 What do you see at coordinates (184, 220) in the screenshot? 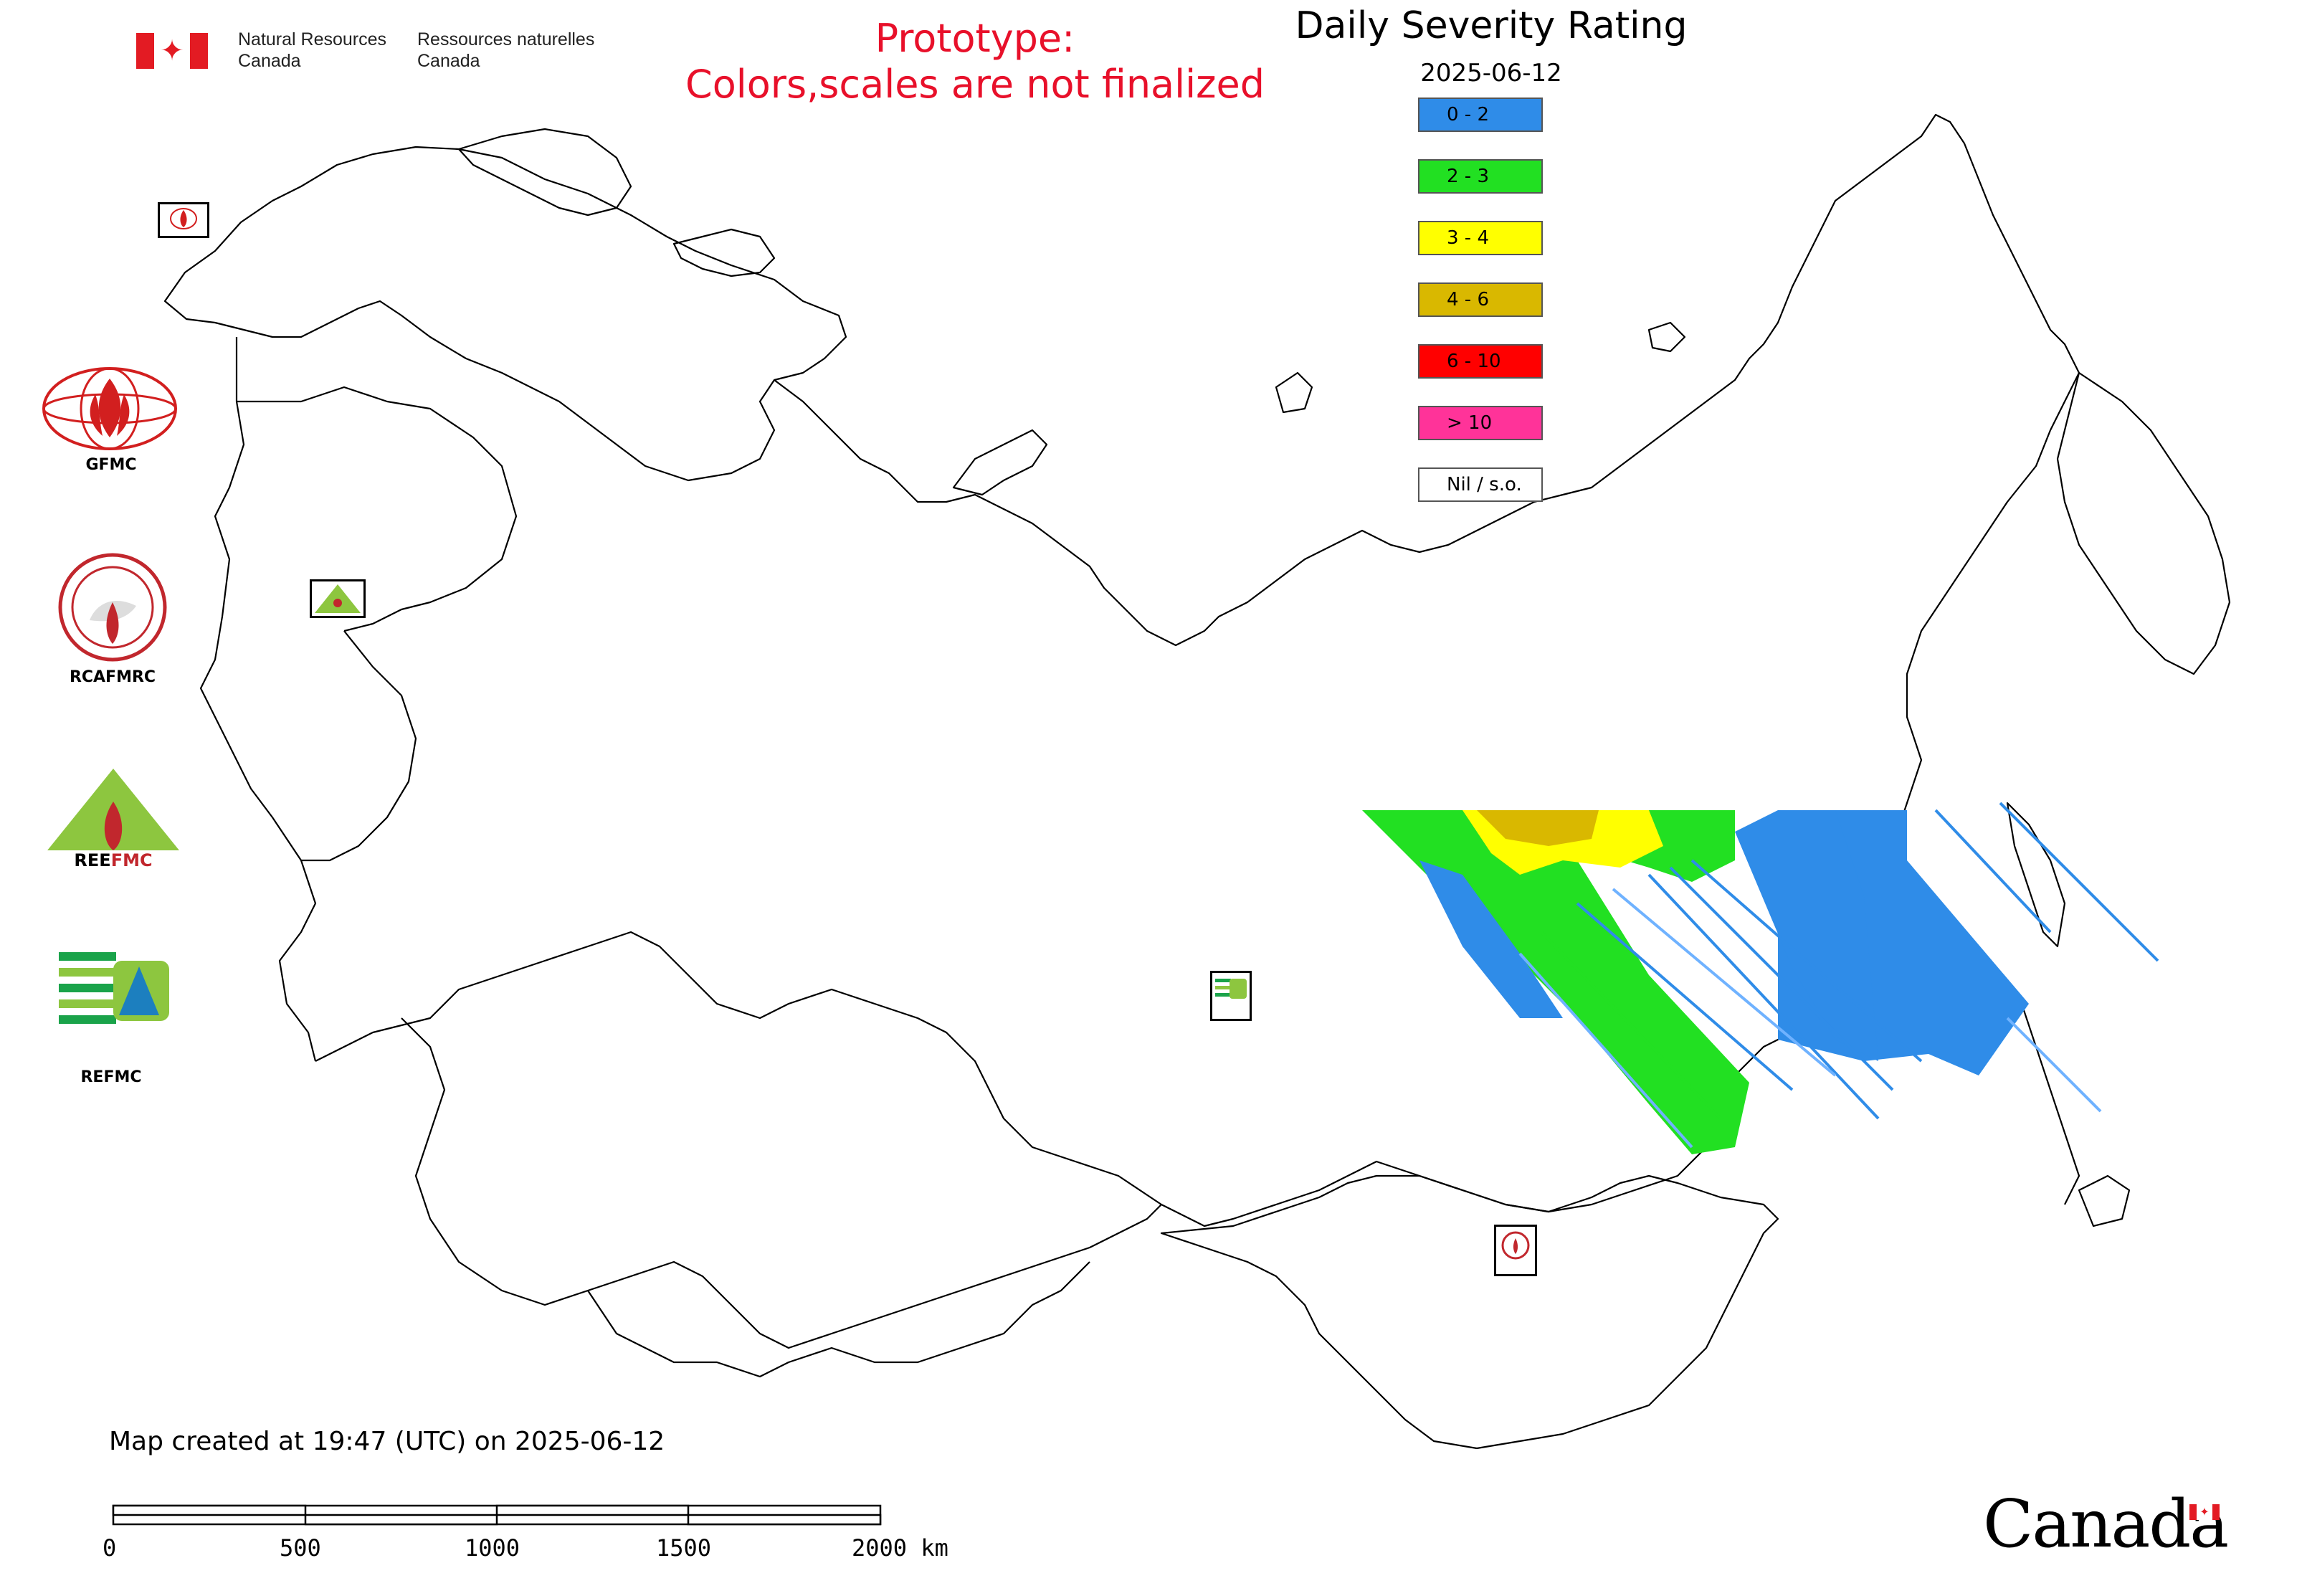
I see `gfmc-map-marker-icon` at bounding box center [184, 220].